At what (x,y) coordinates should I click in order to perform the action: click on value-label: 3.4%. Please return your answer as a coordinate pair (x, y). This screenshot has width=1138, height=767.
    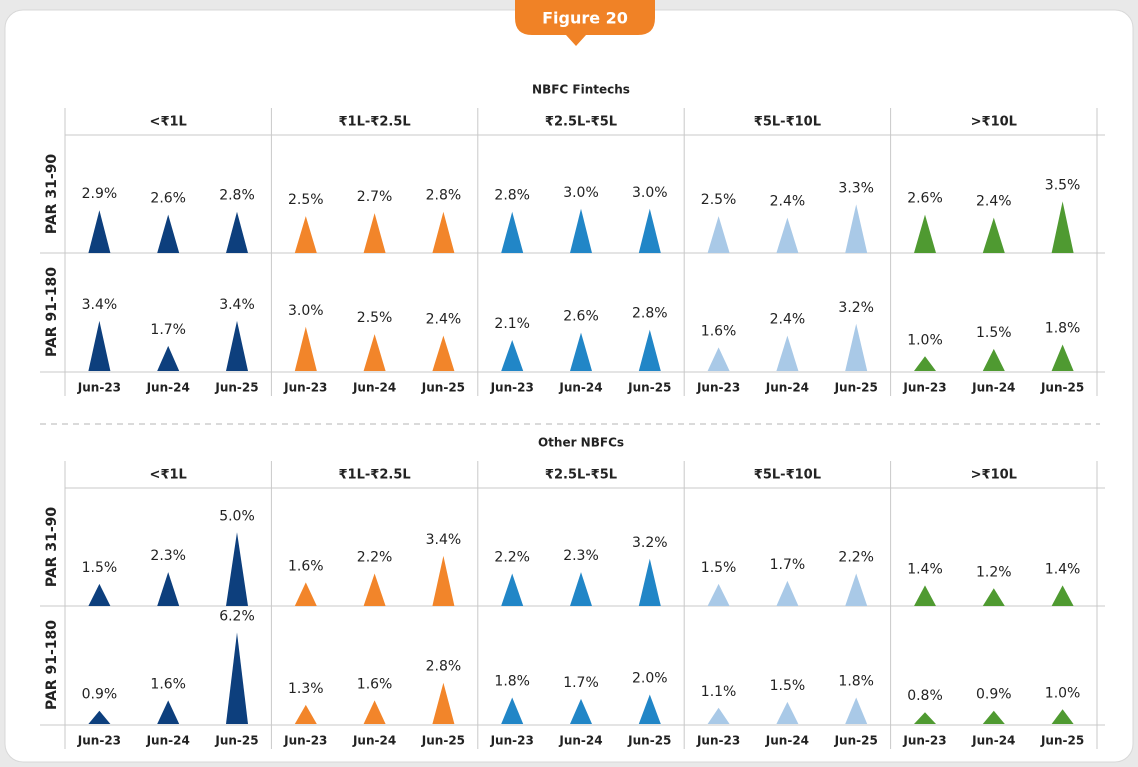
    Looking at the image, I should click on (444, 540).